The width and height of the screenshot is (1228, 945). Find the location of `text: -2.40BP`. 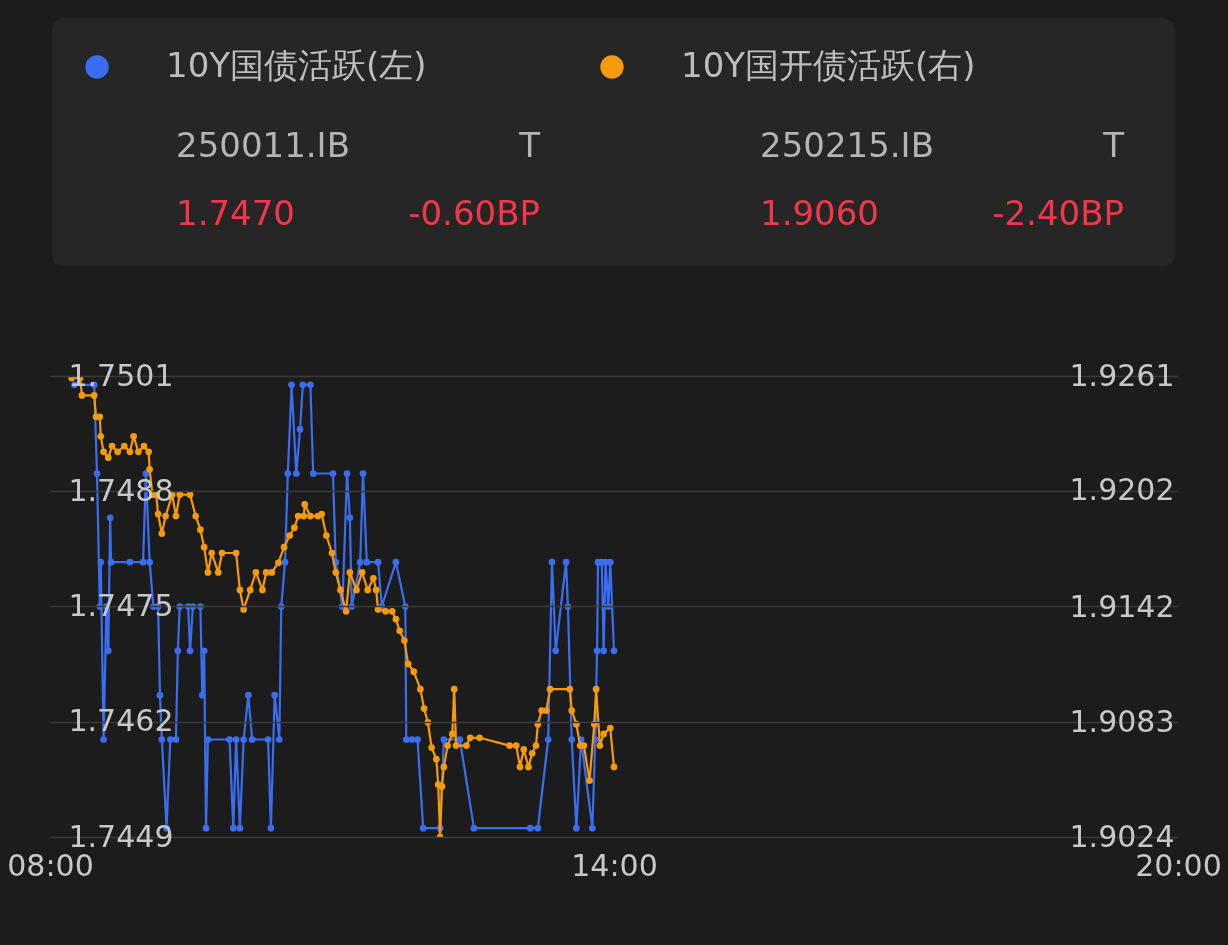

text: -2.40BP is located at coordinates (1058, 213).